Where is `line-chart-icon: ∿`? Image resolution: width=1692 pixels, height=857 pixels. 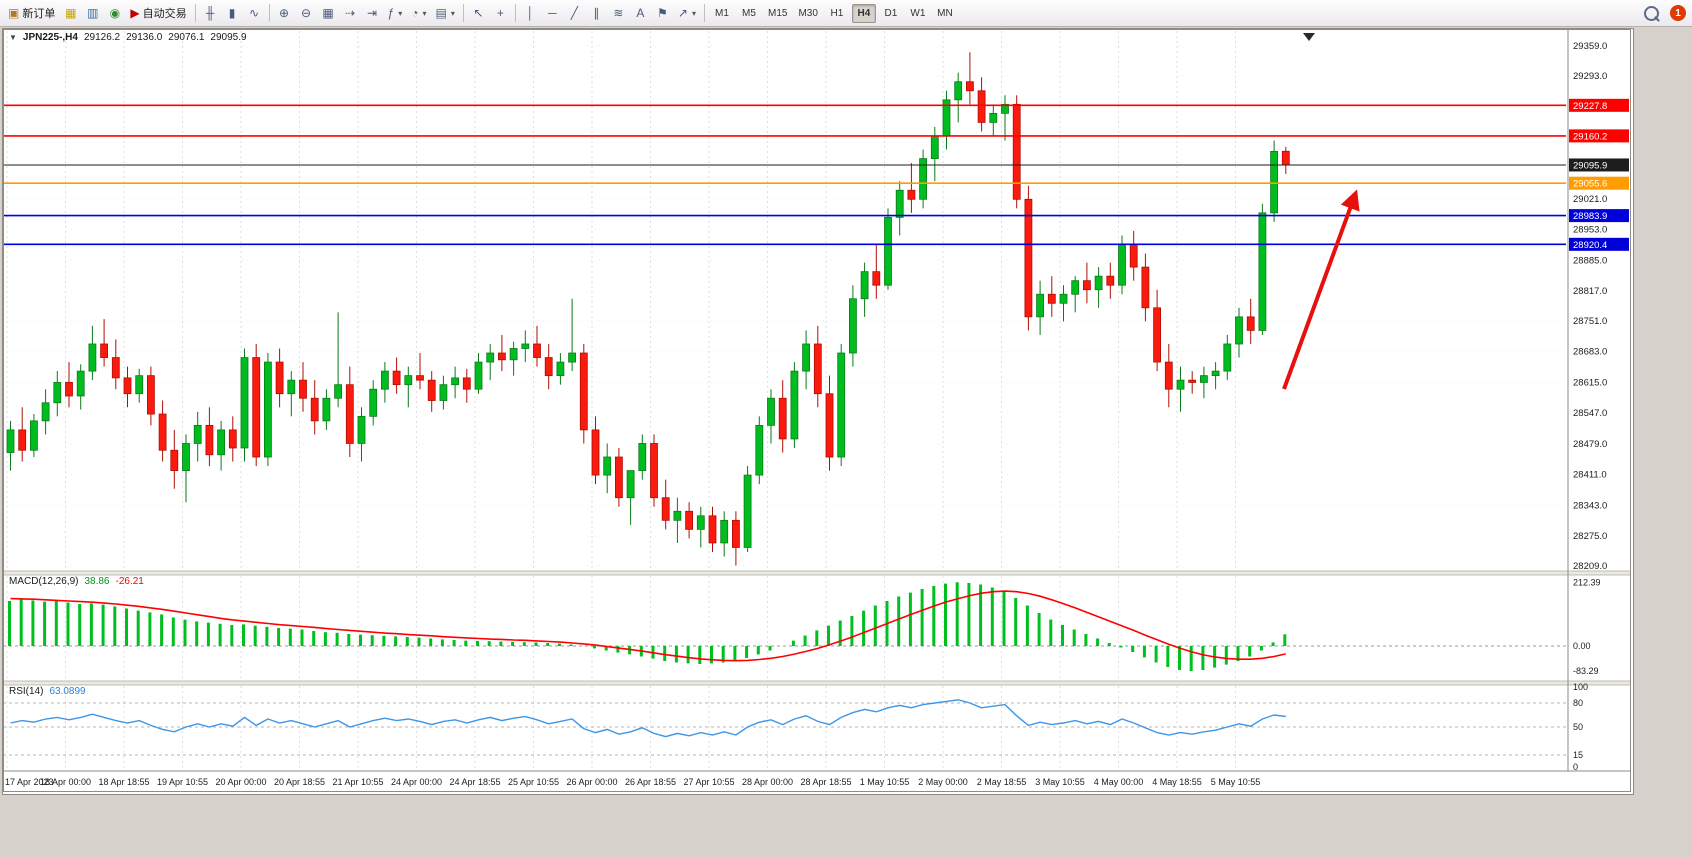 line-chart-icon: ∿ is located at coordinates (254, 13).